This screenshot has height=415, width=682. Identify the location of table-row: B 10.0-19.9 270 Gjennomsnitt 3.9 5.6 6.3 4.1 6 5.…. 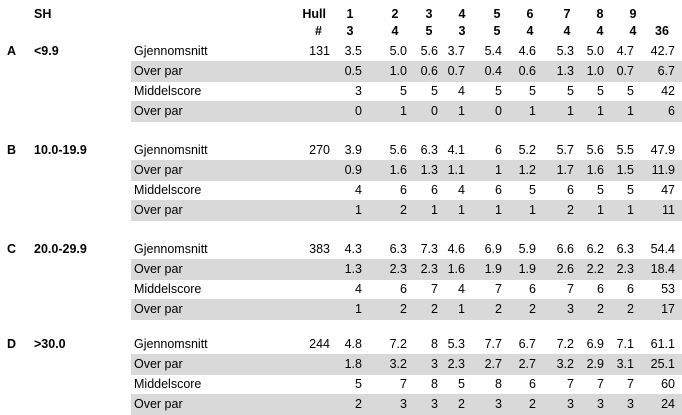
(341, 150).